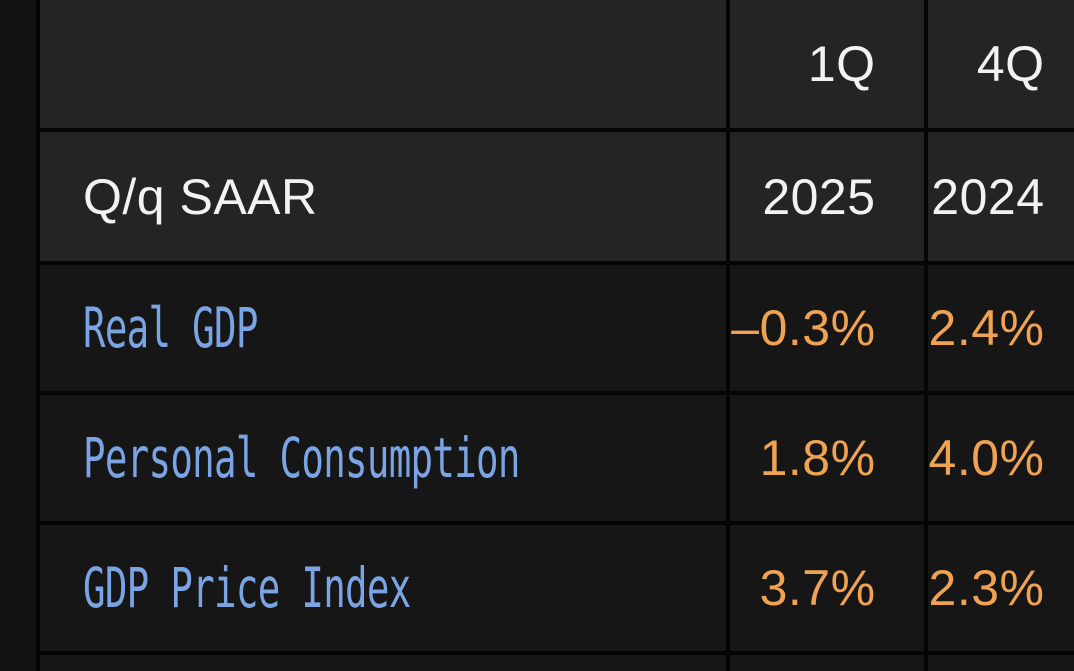  I want to click on value-cell: 2.3%, so click(998, 588).